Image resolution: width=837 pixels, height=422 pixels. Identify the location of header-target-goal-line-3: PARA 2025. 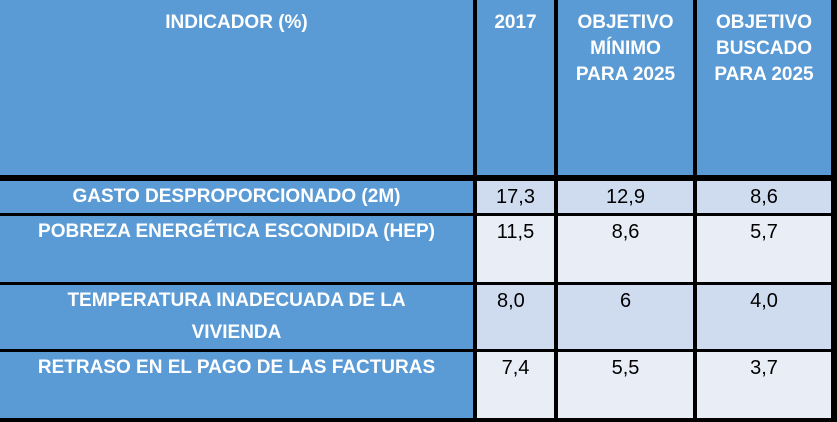
(764, 75).